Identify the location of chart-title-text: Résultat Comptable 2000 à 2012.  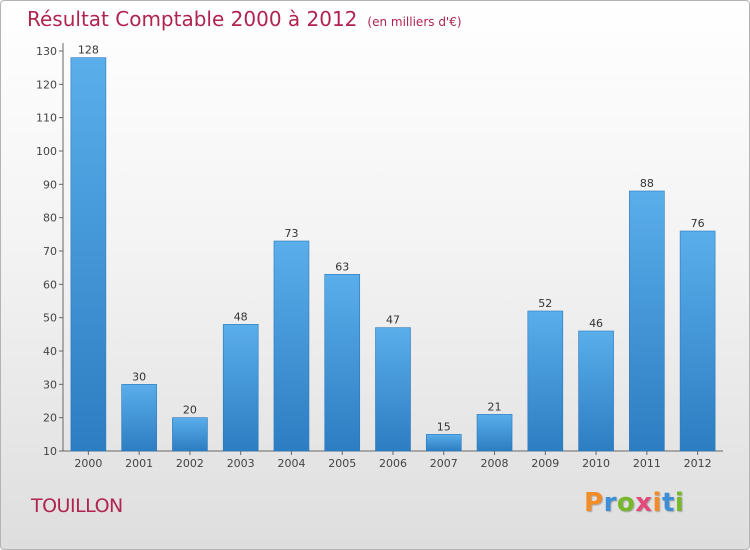
(192, 19).